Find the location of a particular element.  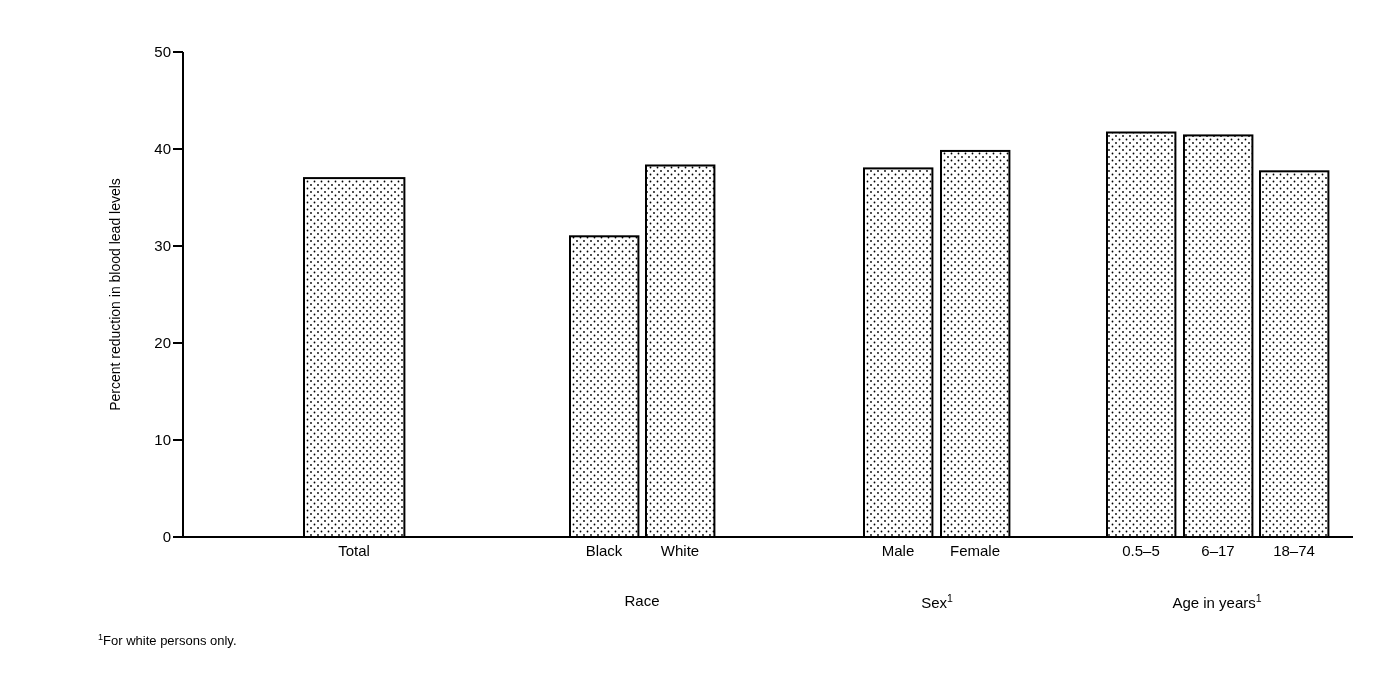

y-axis-title: Percent reduction in blood lead levels is located at coordinates (114, 294).